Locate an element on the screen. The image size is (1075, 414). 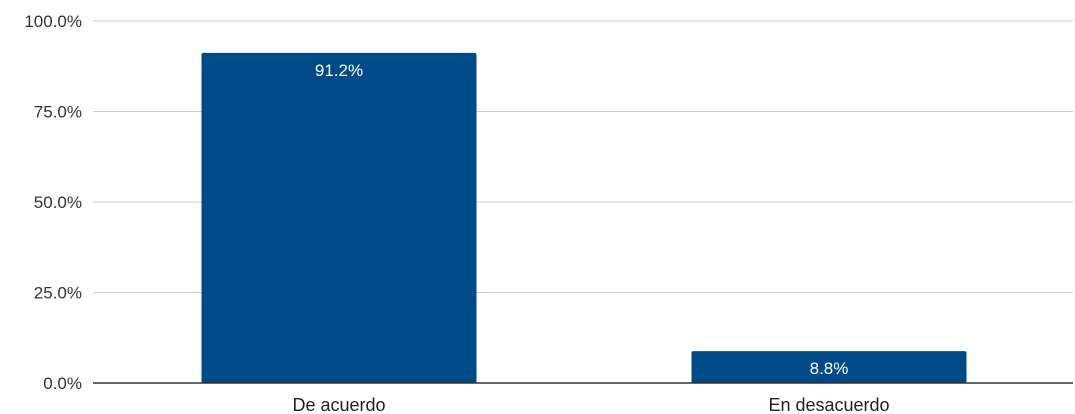
data-label: 8.8% is located at coordinates (829, 368).